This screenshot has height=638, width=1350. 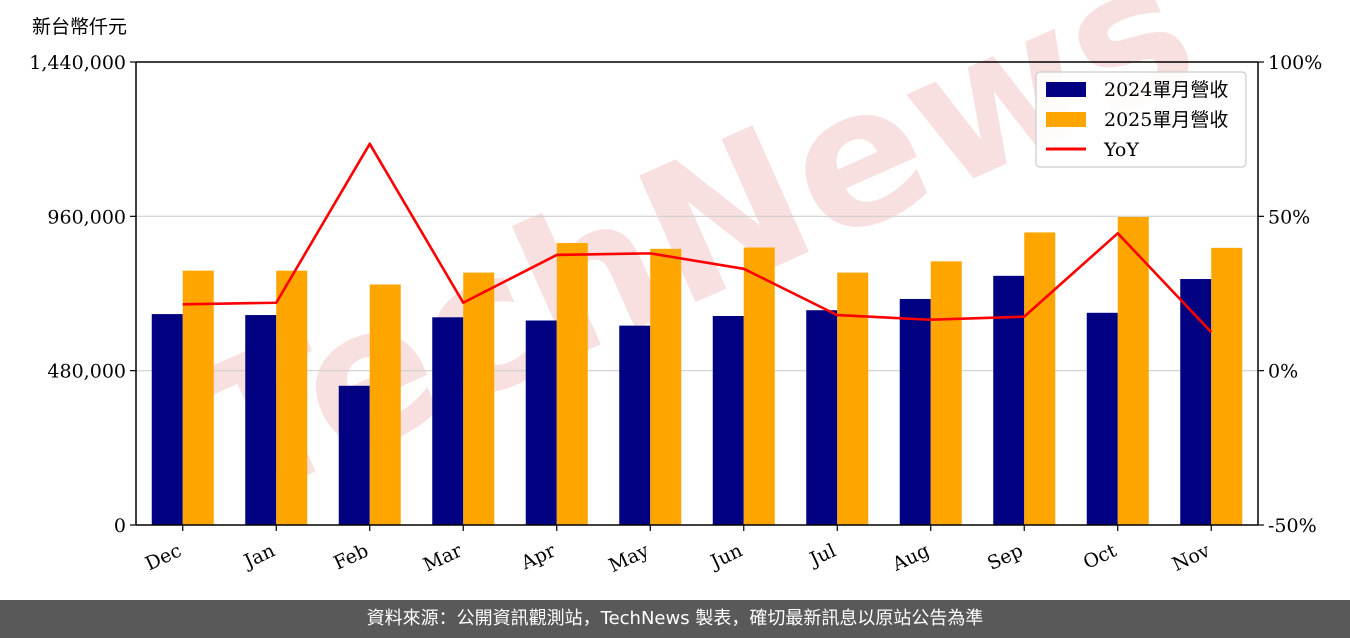 I want to click on right-tick-label-3: 100%, so click(x=1295, y=63).